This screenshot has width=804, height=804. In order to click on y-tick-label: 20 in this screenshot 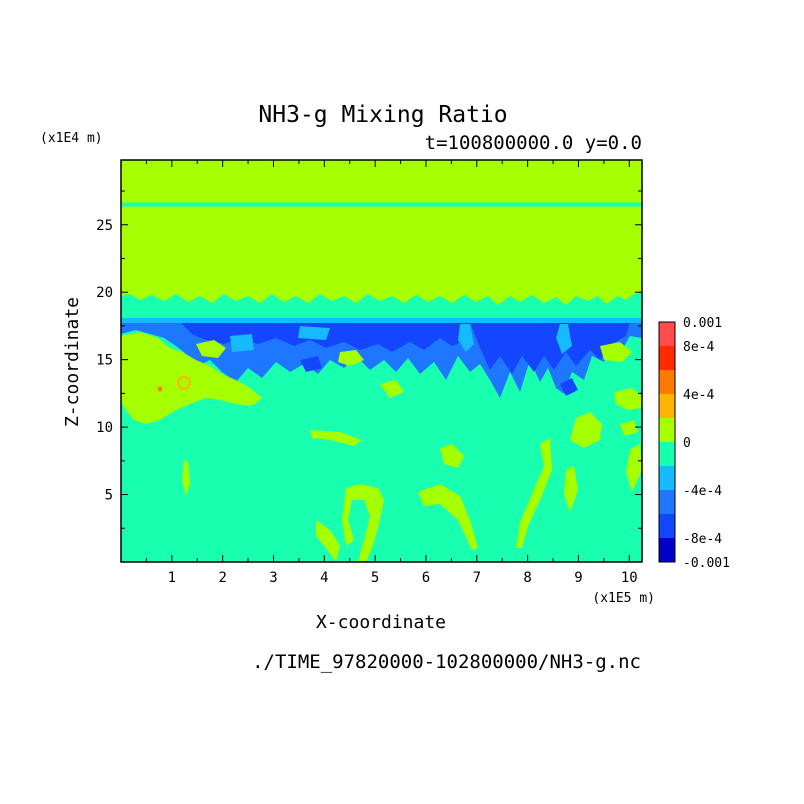, I will do `click(104, 293)`.